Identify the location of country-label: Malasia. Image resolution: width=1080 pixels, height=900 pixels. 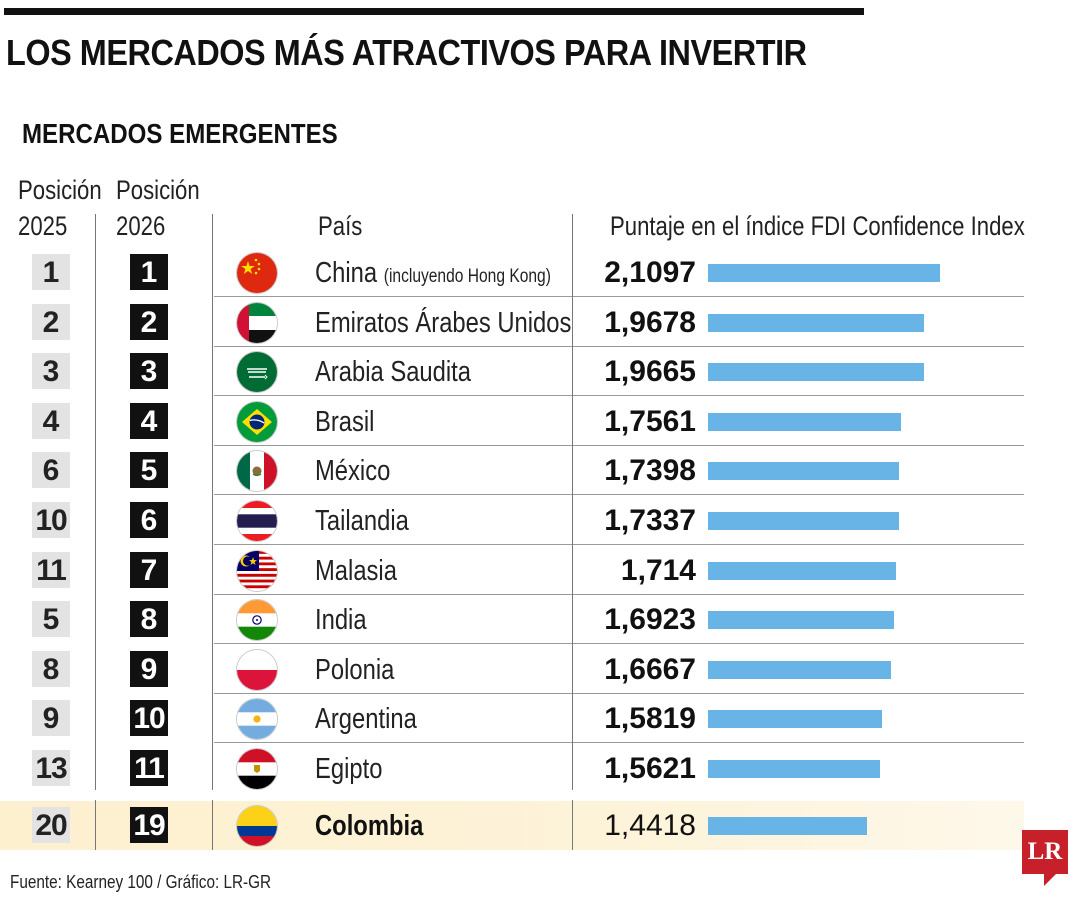
(356, 570).